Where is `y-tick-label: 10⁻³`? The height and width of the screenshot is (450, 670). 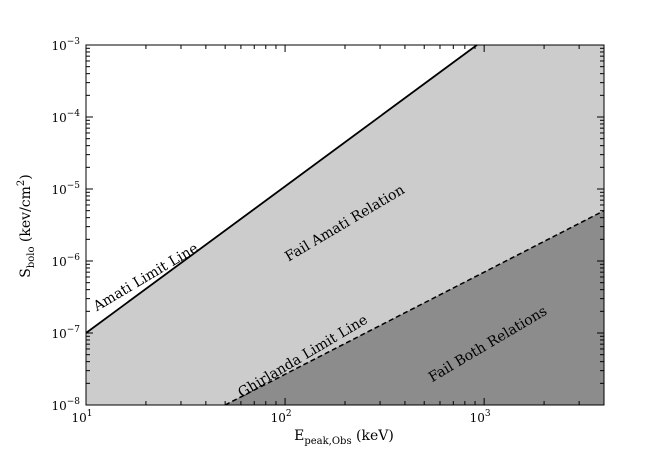
y-tick-label: 10⁻³ is located at coordinates (65, 45).